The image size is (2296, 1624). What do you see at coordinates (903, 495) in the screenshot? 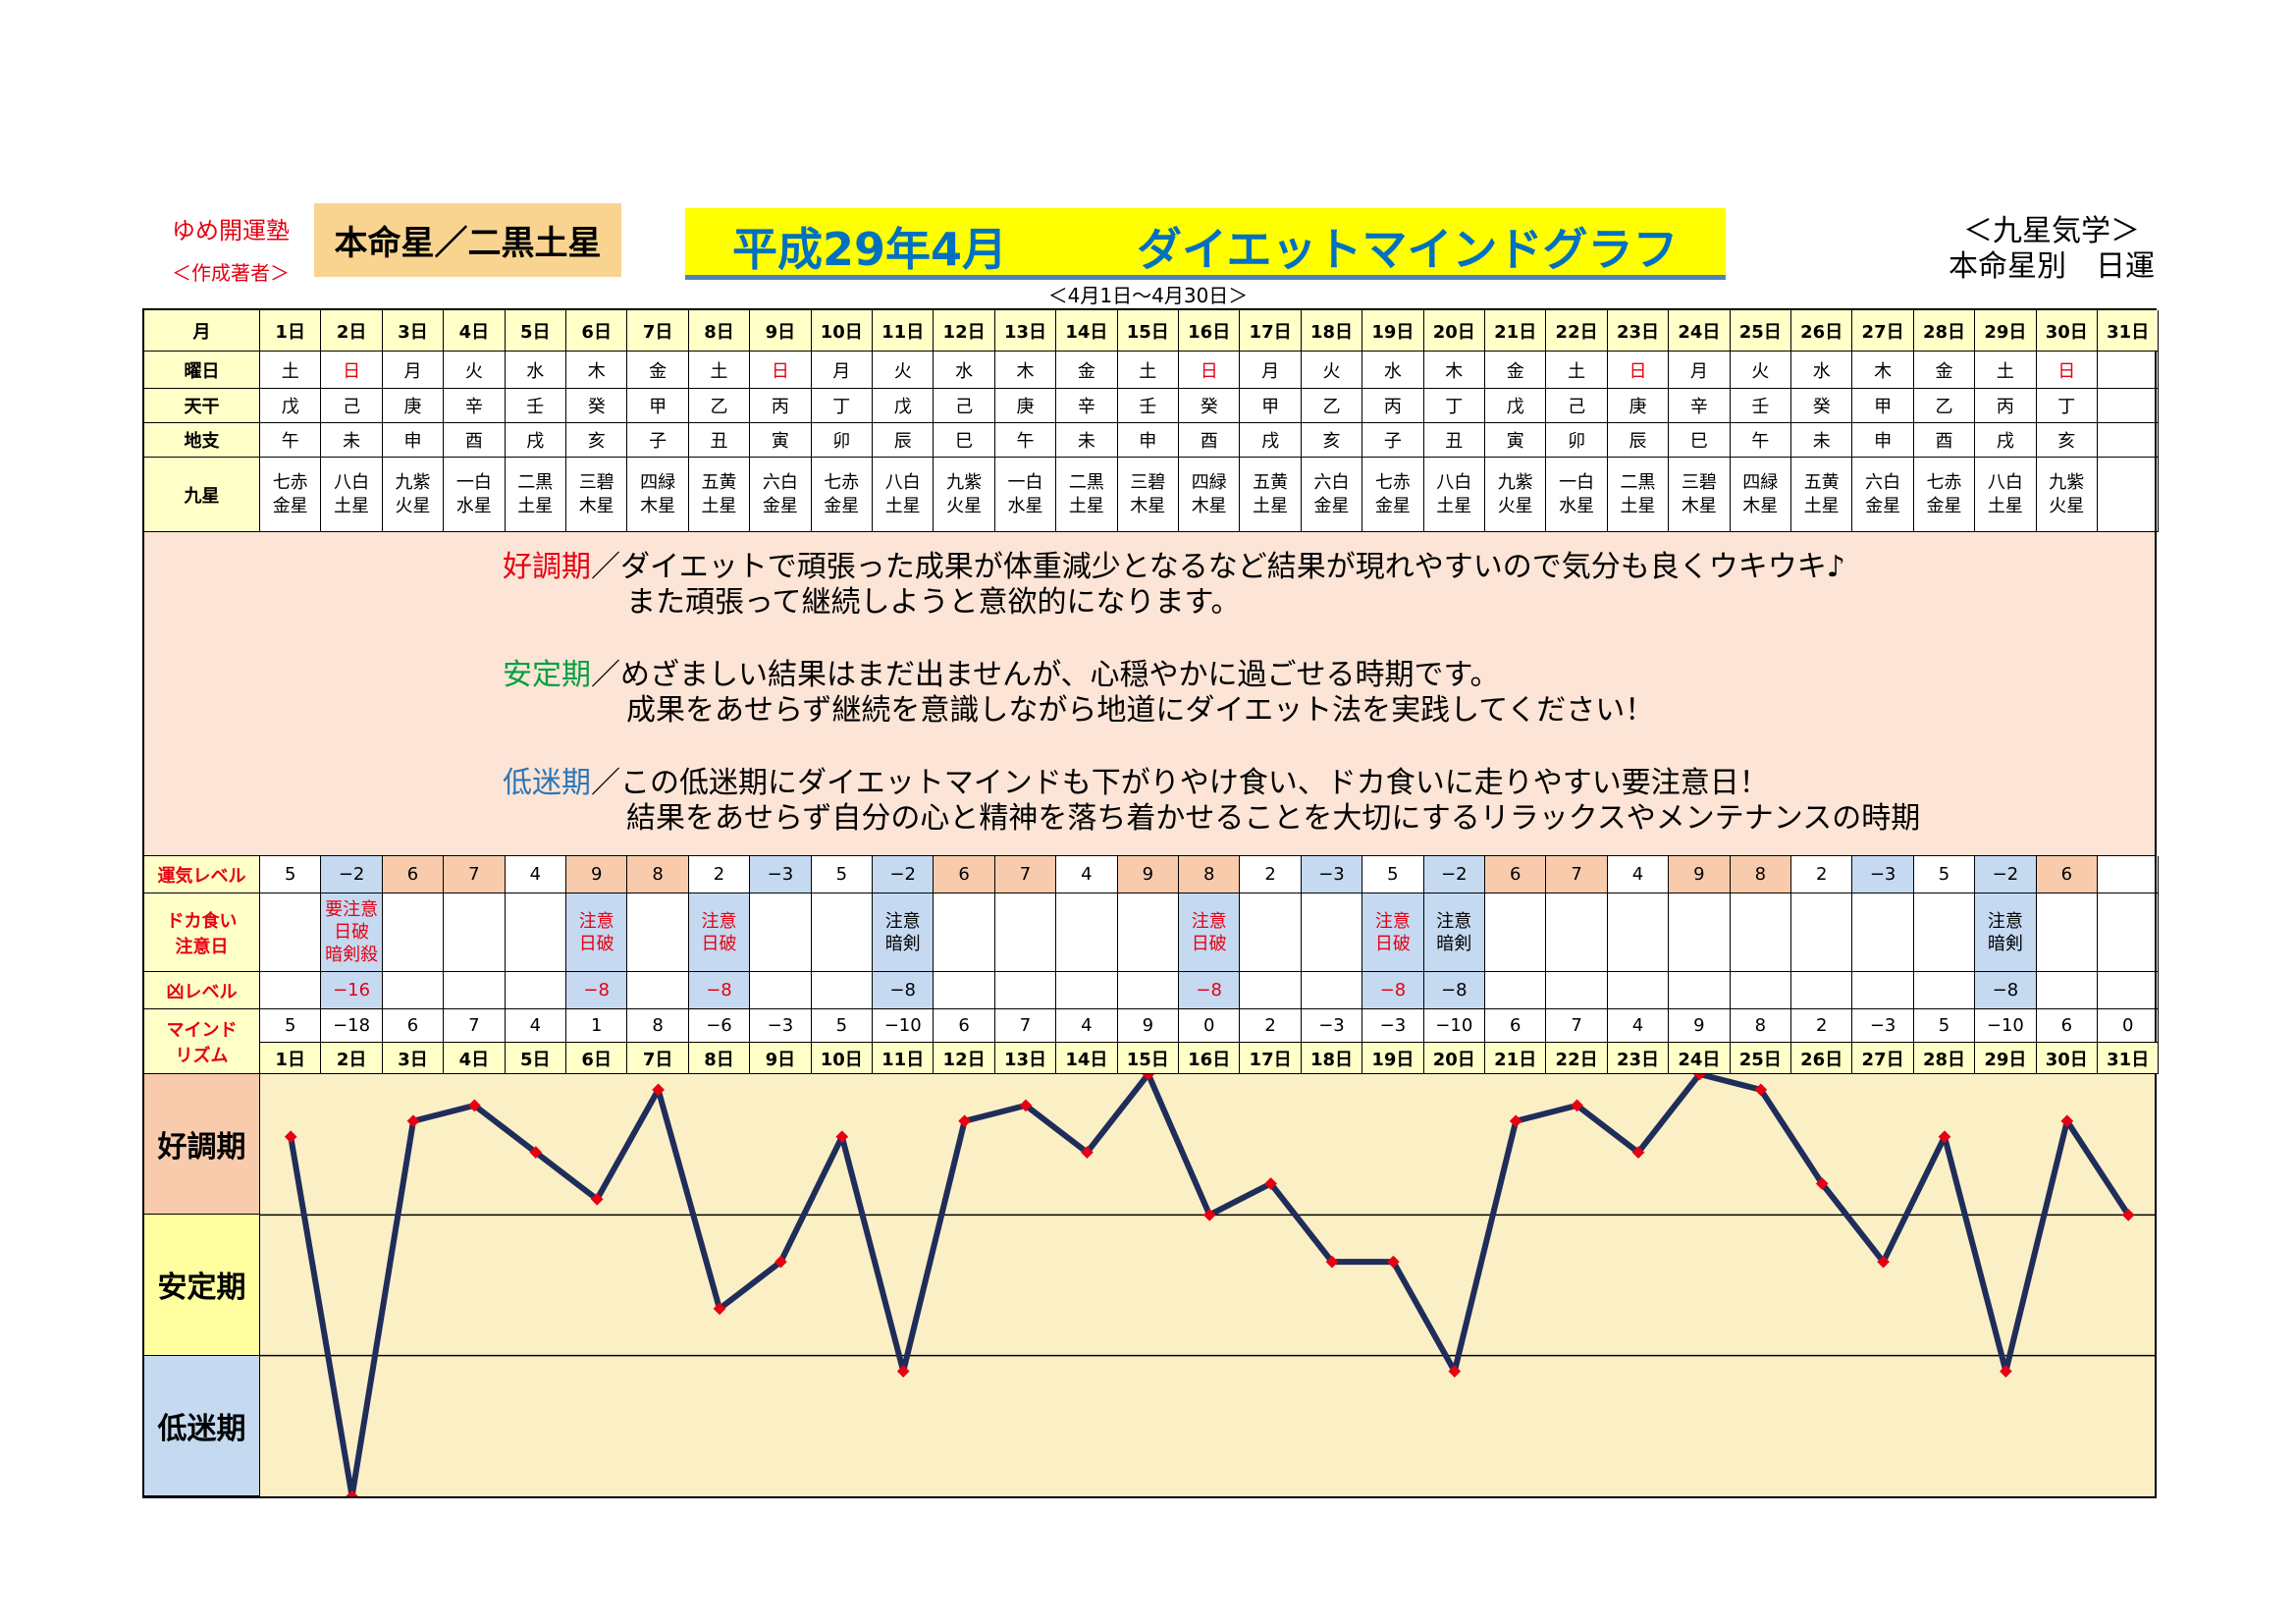
I see `kyusei-cell: 八白 土星` at bounding box center [903, 495].